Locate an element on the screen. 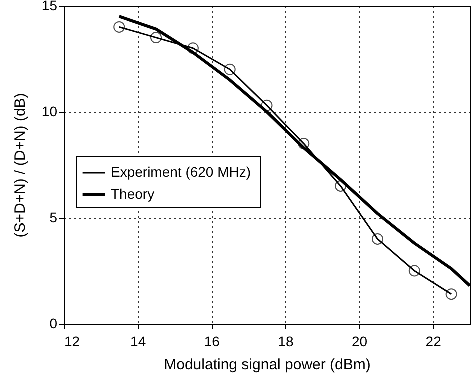 This screenshot has width=474, height=381. y-tick-label: 5 is located at coordinates (54, 218).